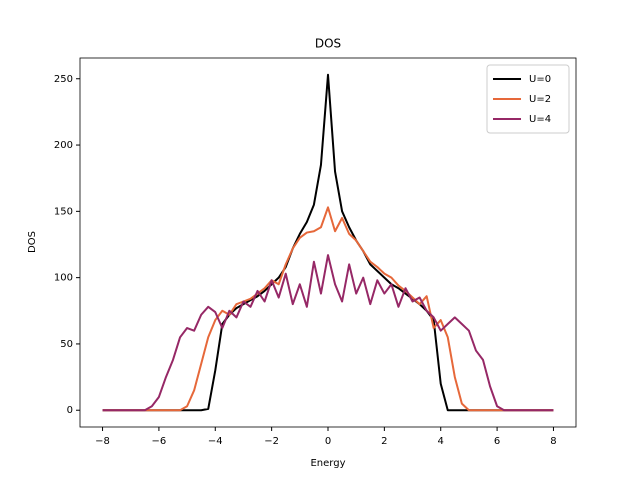 This screenshot has height=484, width=640. Describe the element at coordinates (327, 463) in the screenshot. I see `x-axis-label: Energy` at that location.